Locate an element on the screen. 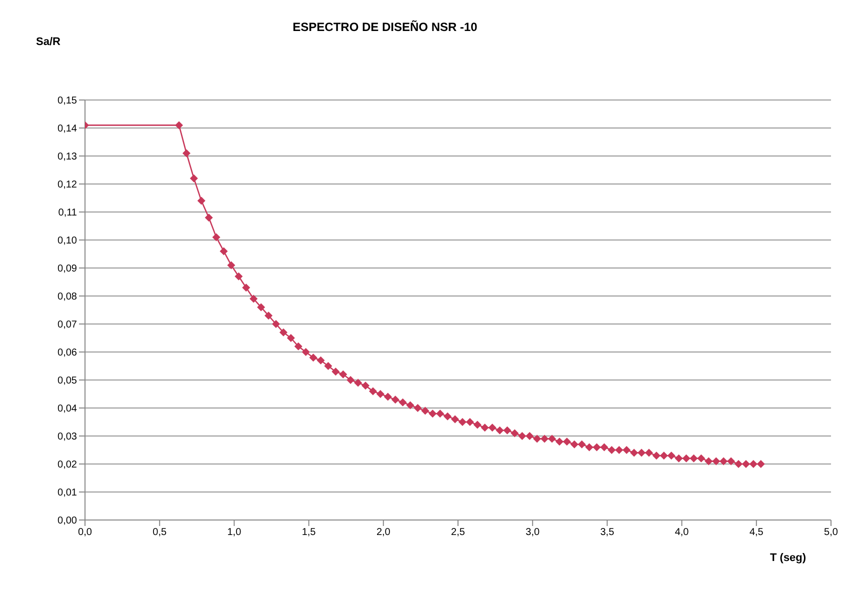  x-tick-label: 0,5 is located at coordinates (159, 532).